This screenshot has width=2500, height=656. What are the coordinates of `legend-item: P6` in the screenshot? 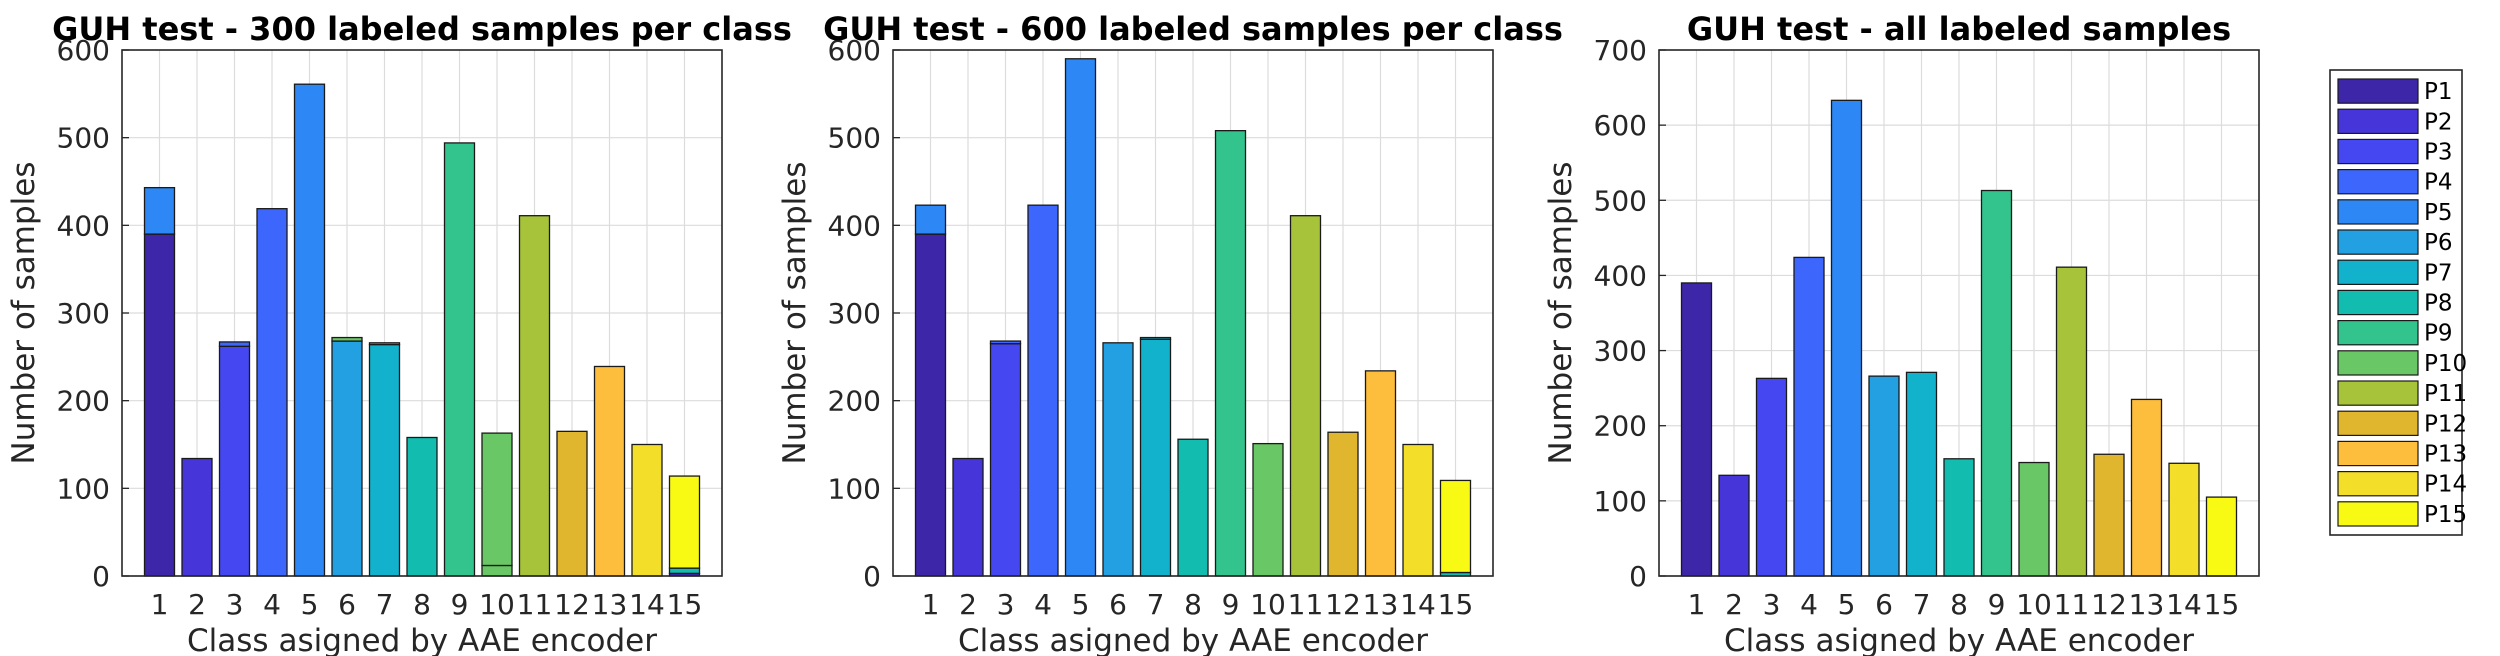 It's located at (2395, 242).